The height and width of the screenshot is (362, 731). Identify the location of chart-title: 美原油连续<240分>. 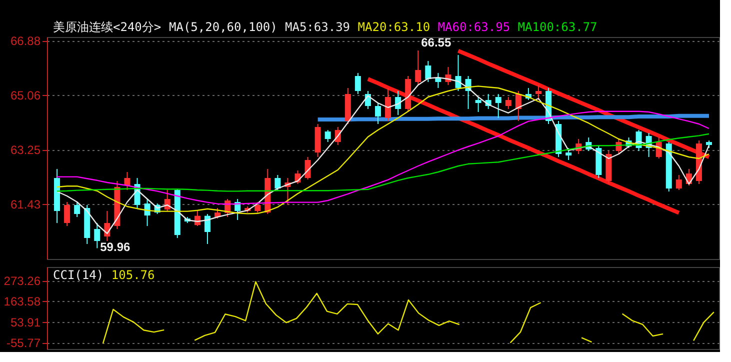
(107, 27).